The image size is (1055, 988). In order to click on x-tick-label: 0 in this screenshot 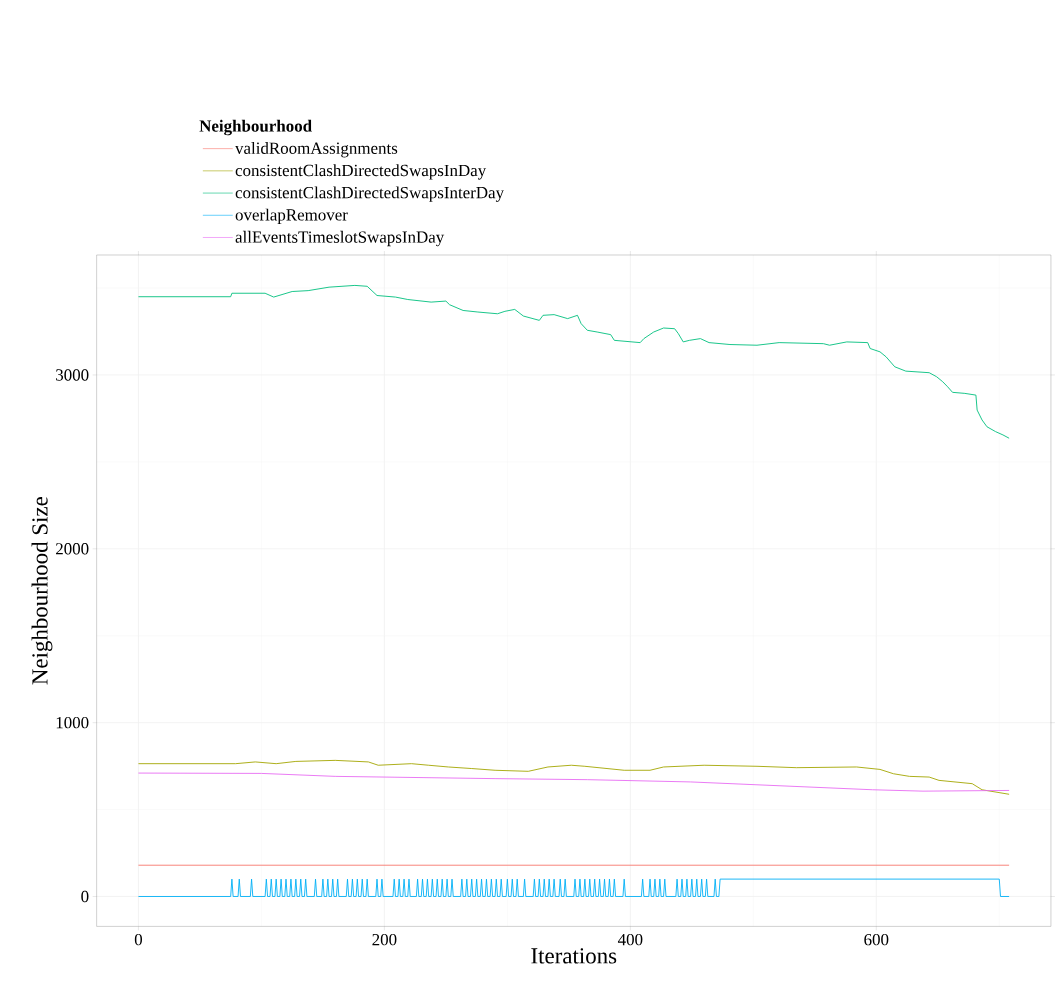, I will do `click(138, 939)`.